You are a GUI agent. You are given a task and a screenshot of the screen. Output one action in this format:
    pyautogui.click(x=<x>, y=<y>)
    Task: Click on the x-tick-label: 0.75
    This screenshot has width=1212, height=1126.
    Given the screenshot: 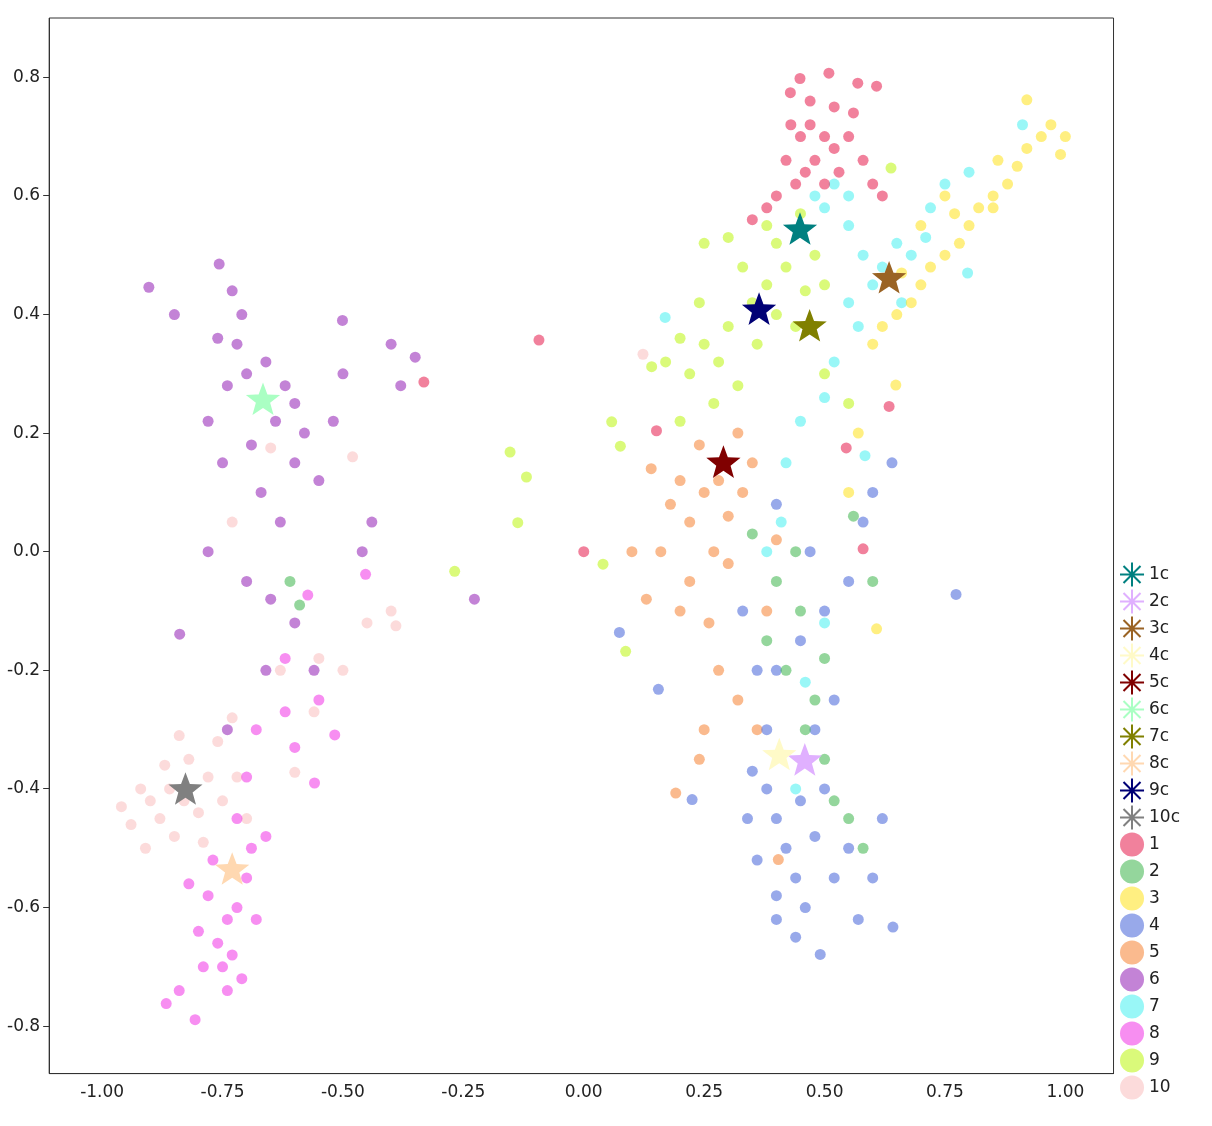 What is the action you would take?
    pyautogui.click(x=945, y=1091)
    